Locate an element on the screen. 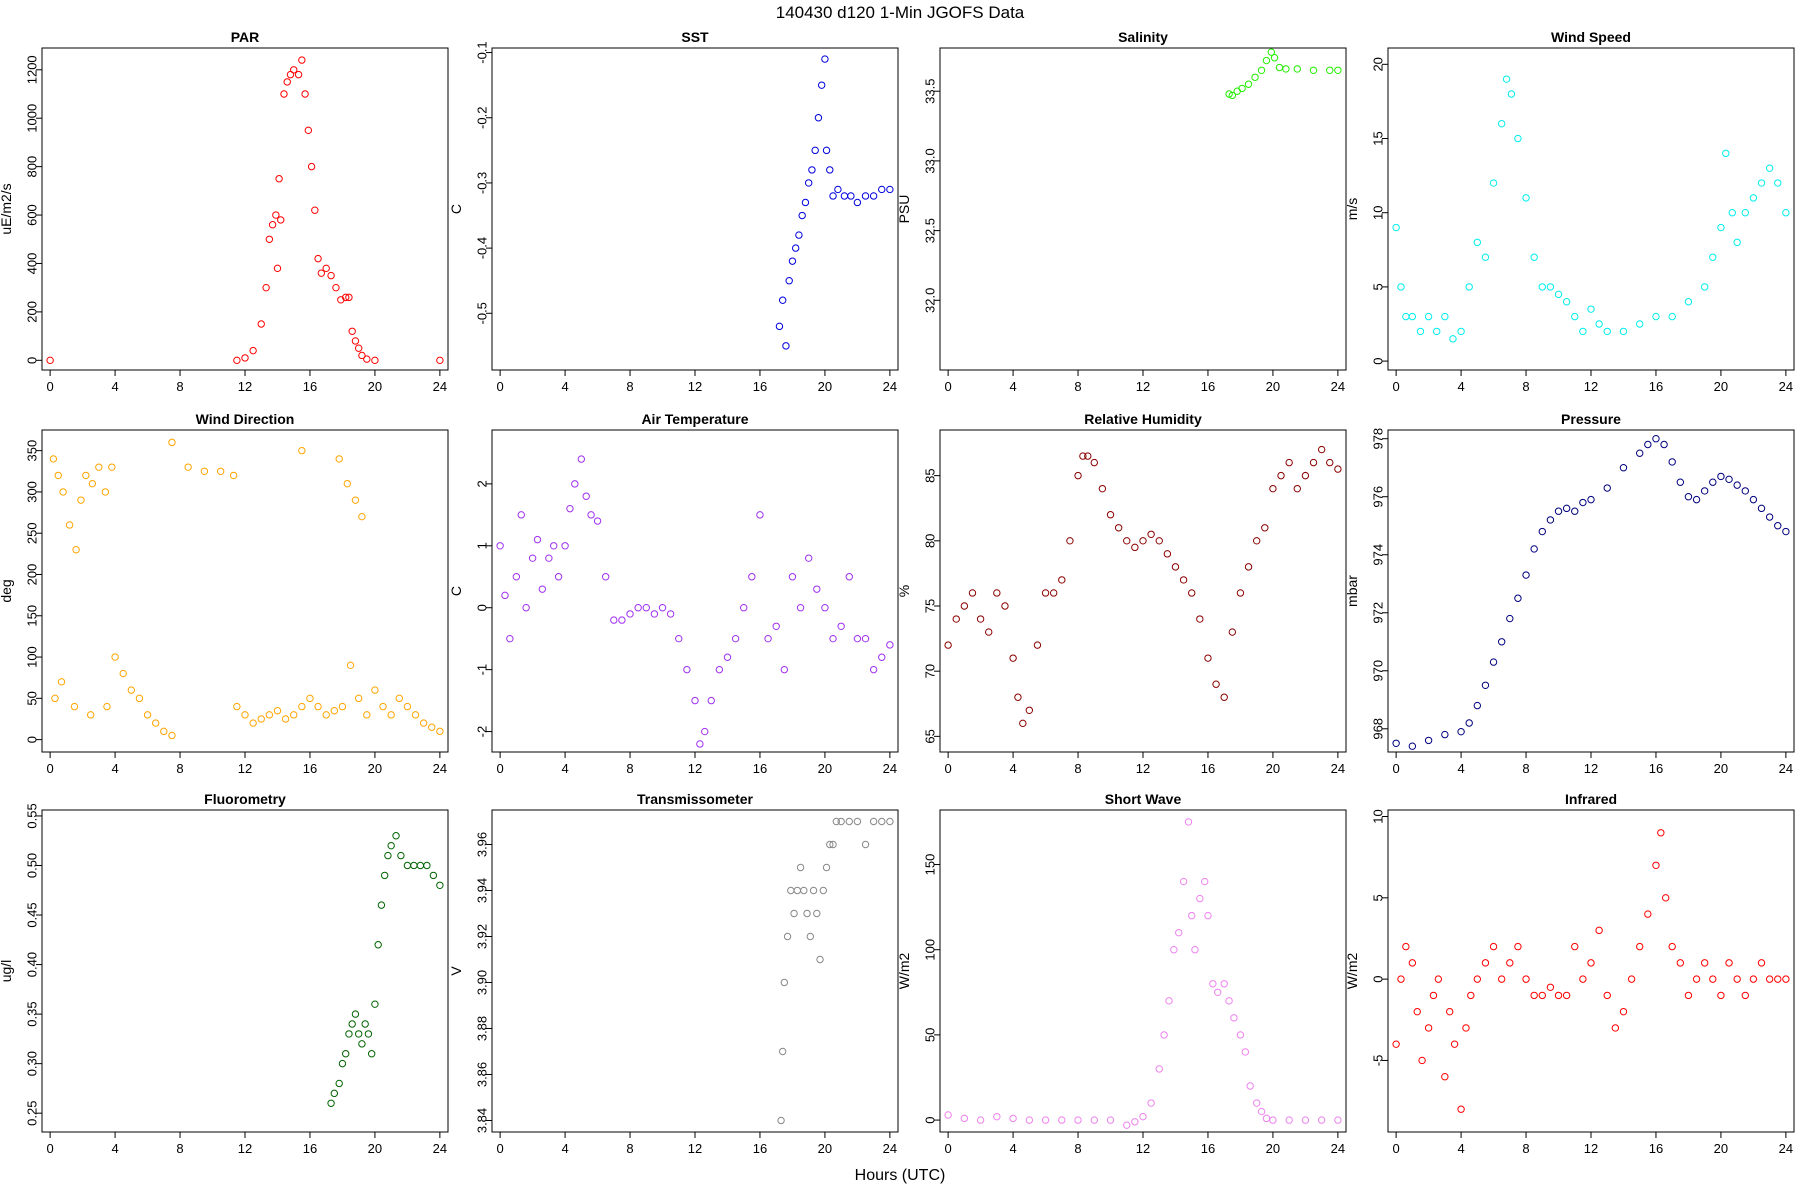 The height and width of the screenshot is (1200, 1800). y-tick-label: 800 is located at coordinates (32, 167).